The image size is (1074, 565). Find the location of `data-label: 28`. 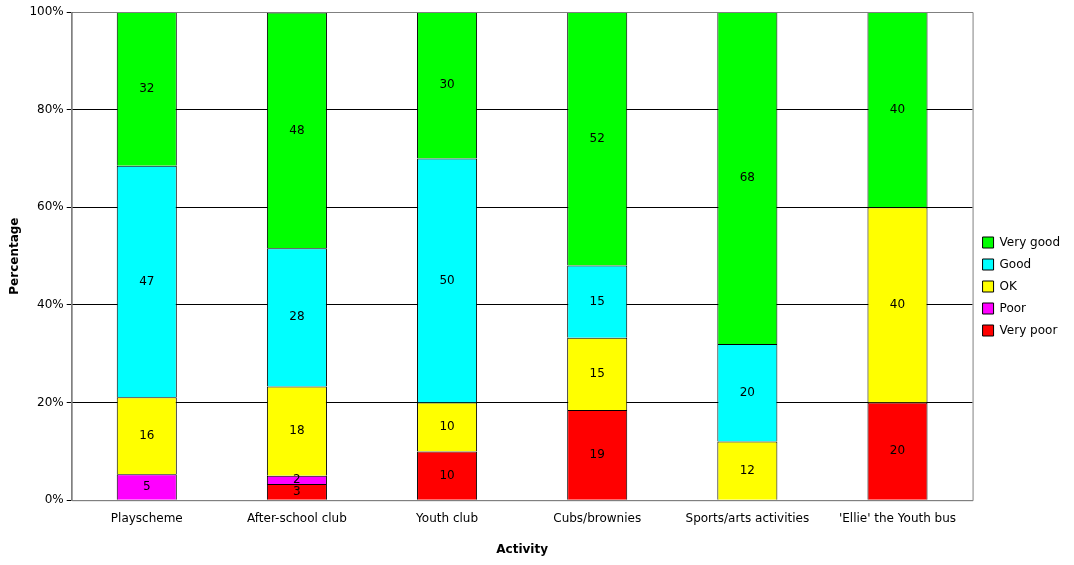

data-label: 28 is located at coordinates (297, 316).